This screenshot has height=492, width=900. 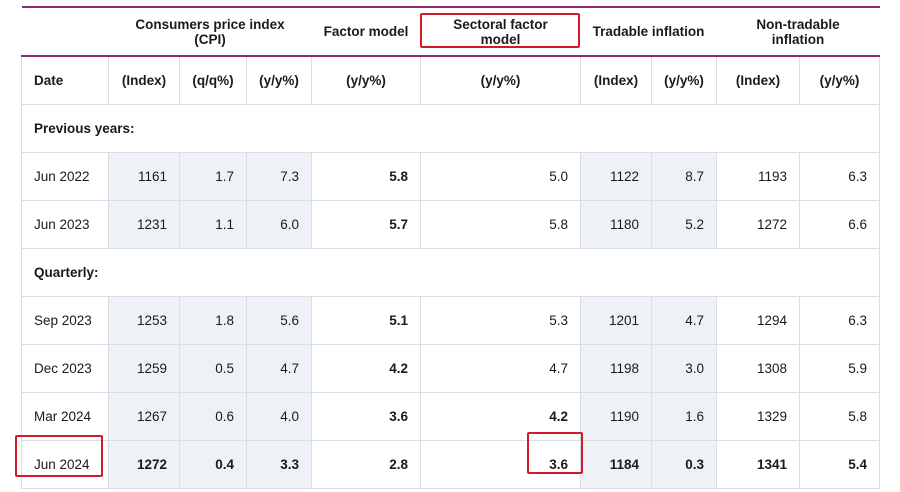 I want to click on sub-header-cpi-yy: (y/y%), so click(x=279, y=80).